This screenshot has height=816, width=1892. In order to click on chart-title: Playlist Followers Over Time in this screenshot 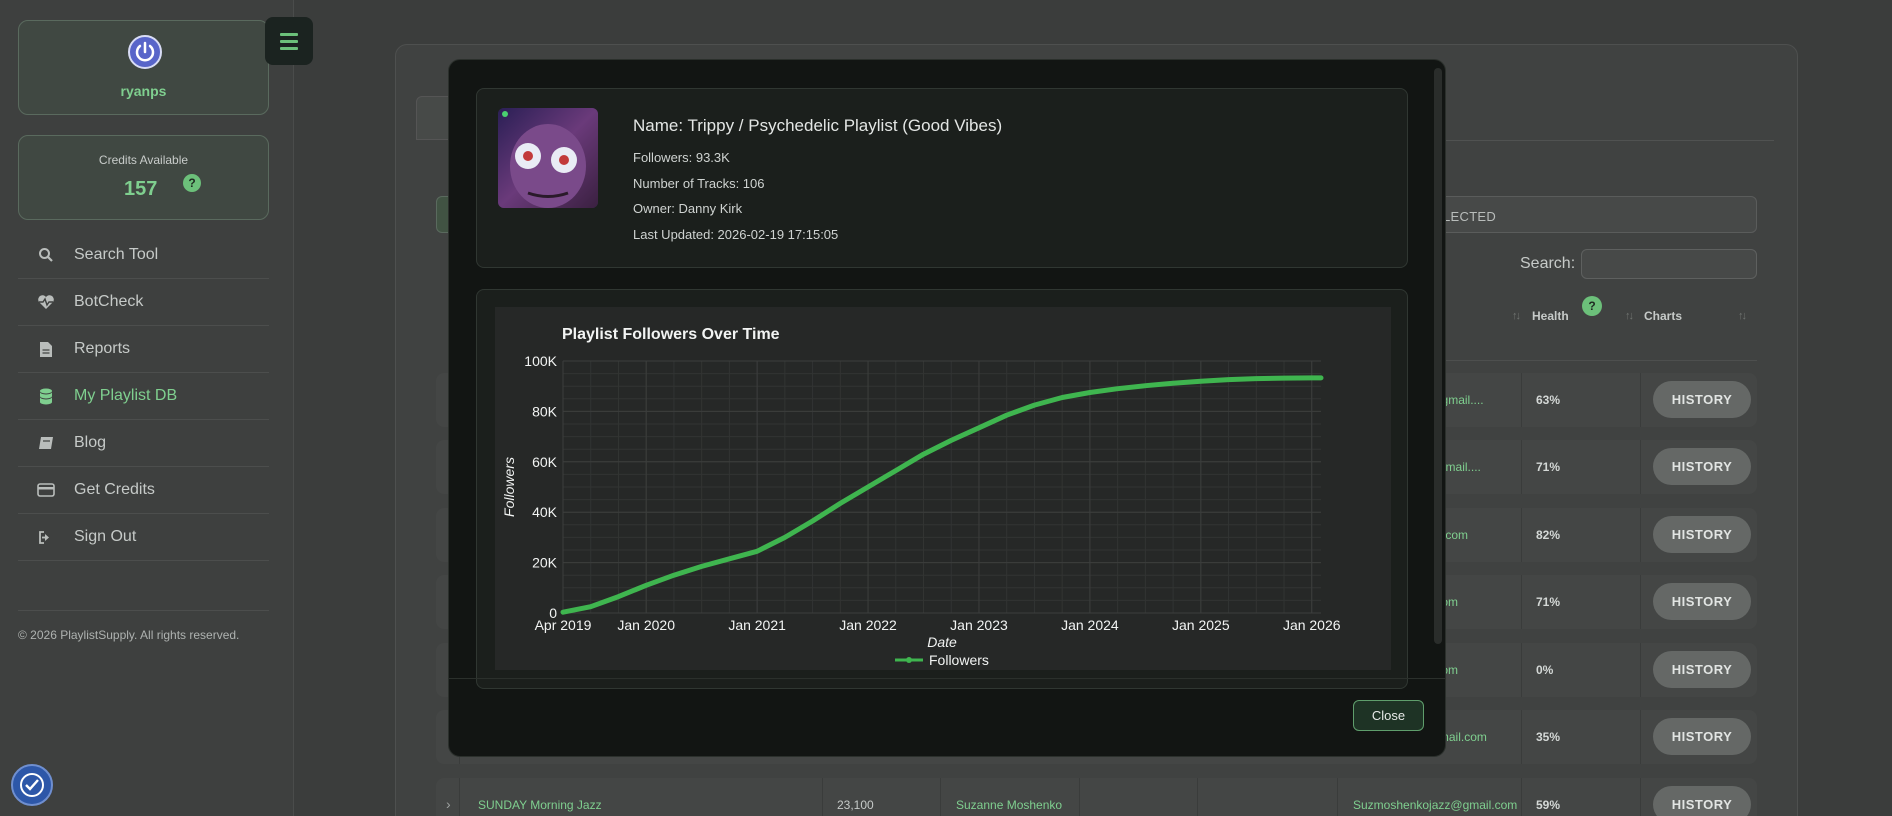, I will do `click(671, 334)`.